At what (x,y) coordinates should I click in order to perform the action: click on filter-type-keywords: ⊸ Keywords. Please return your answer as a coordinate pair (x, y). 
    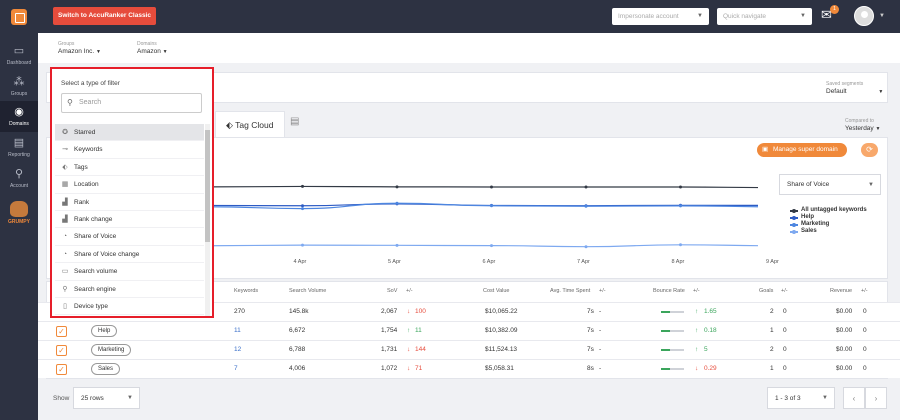
    Looking at the image, I should click on (129, 150).